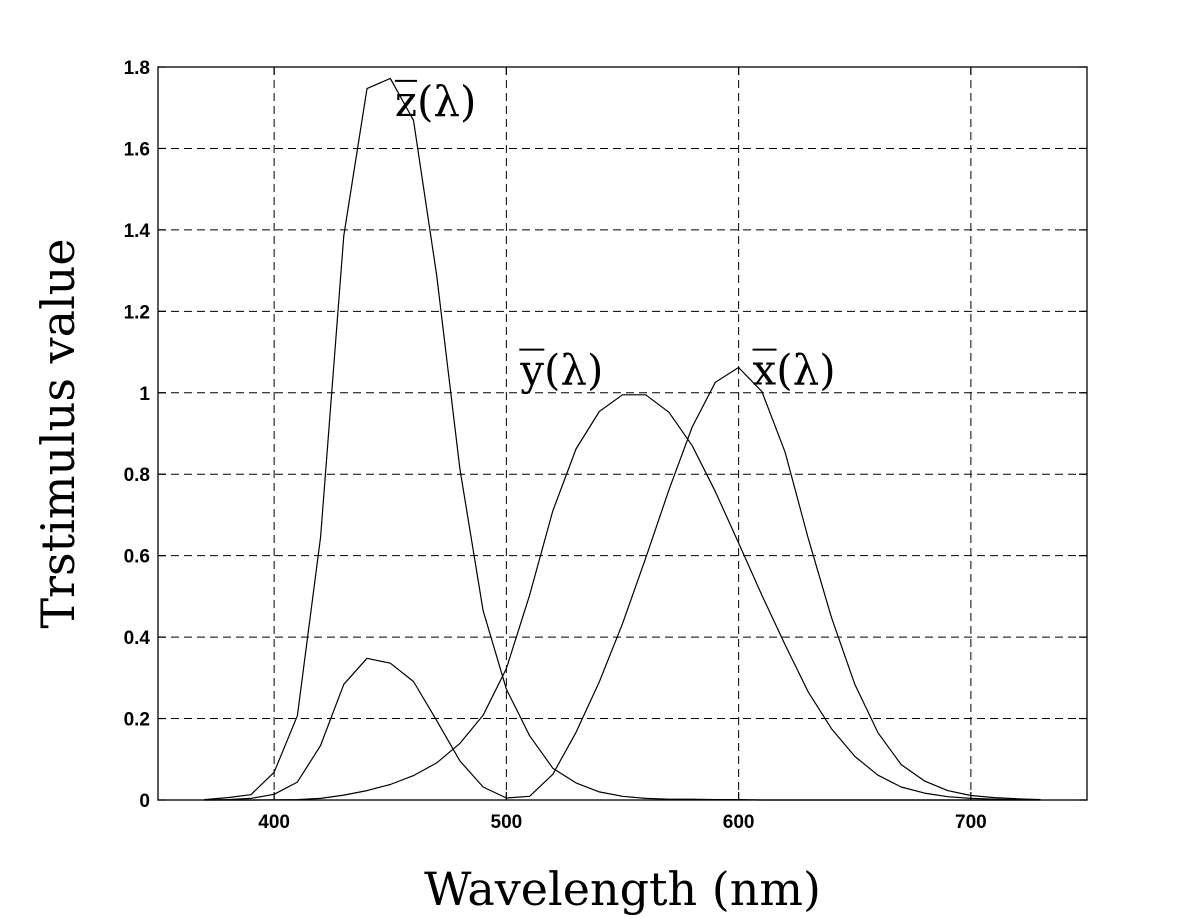 This screenshot has width=1200, height=919. Describe the element at coordinates (137, 475) in the screenshot. I see `y-tick-label: 0.8` at that location.